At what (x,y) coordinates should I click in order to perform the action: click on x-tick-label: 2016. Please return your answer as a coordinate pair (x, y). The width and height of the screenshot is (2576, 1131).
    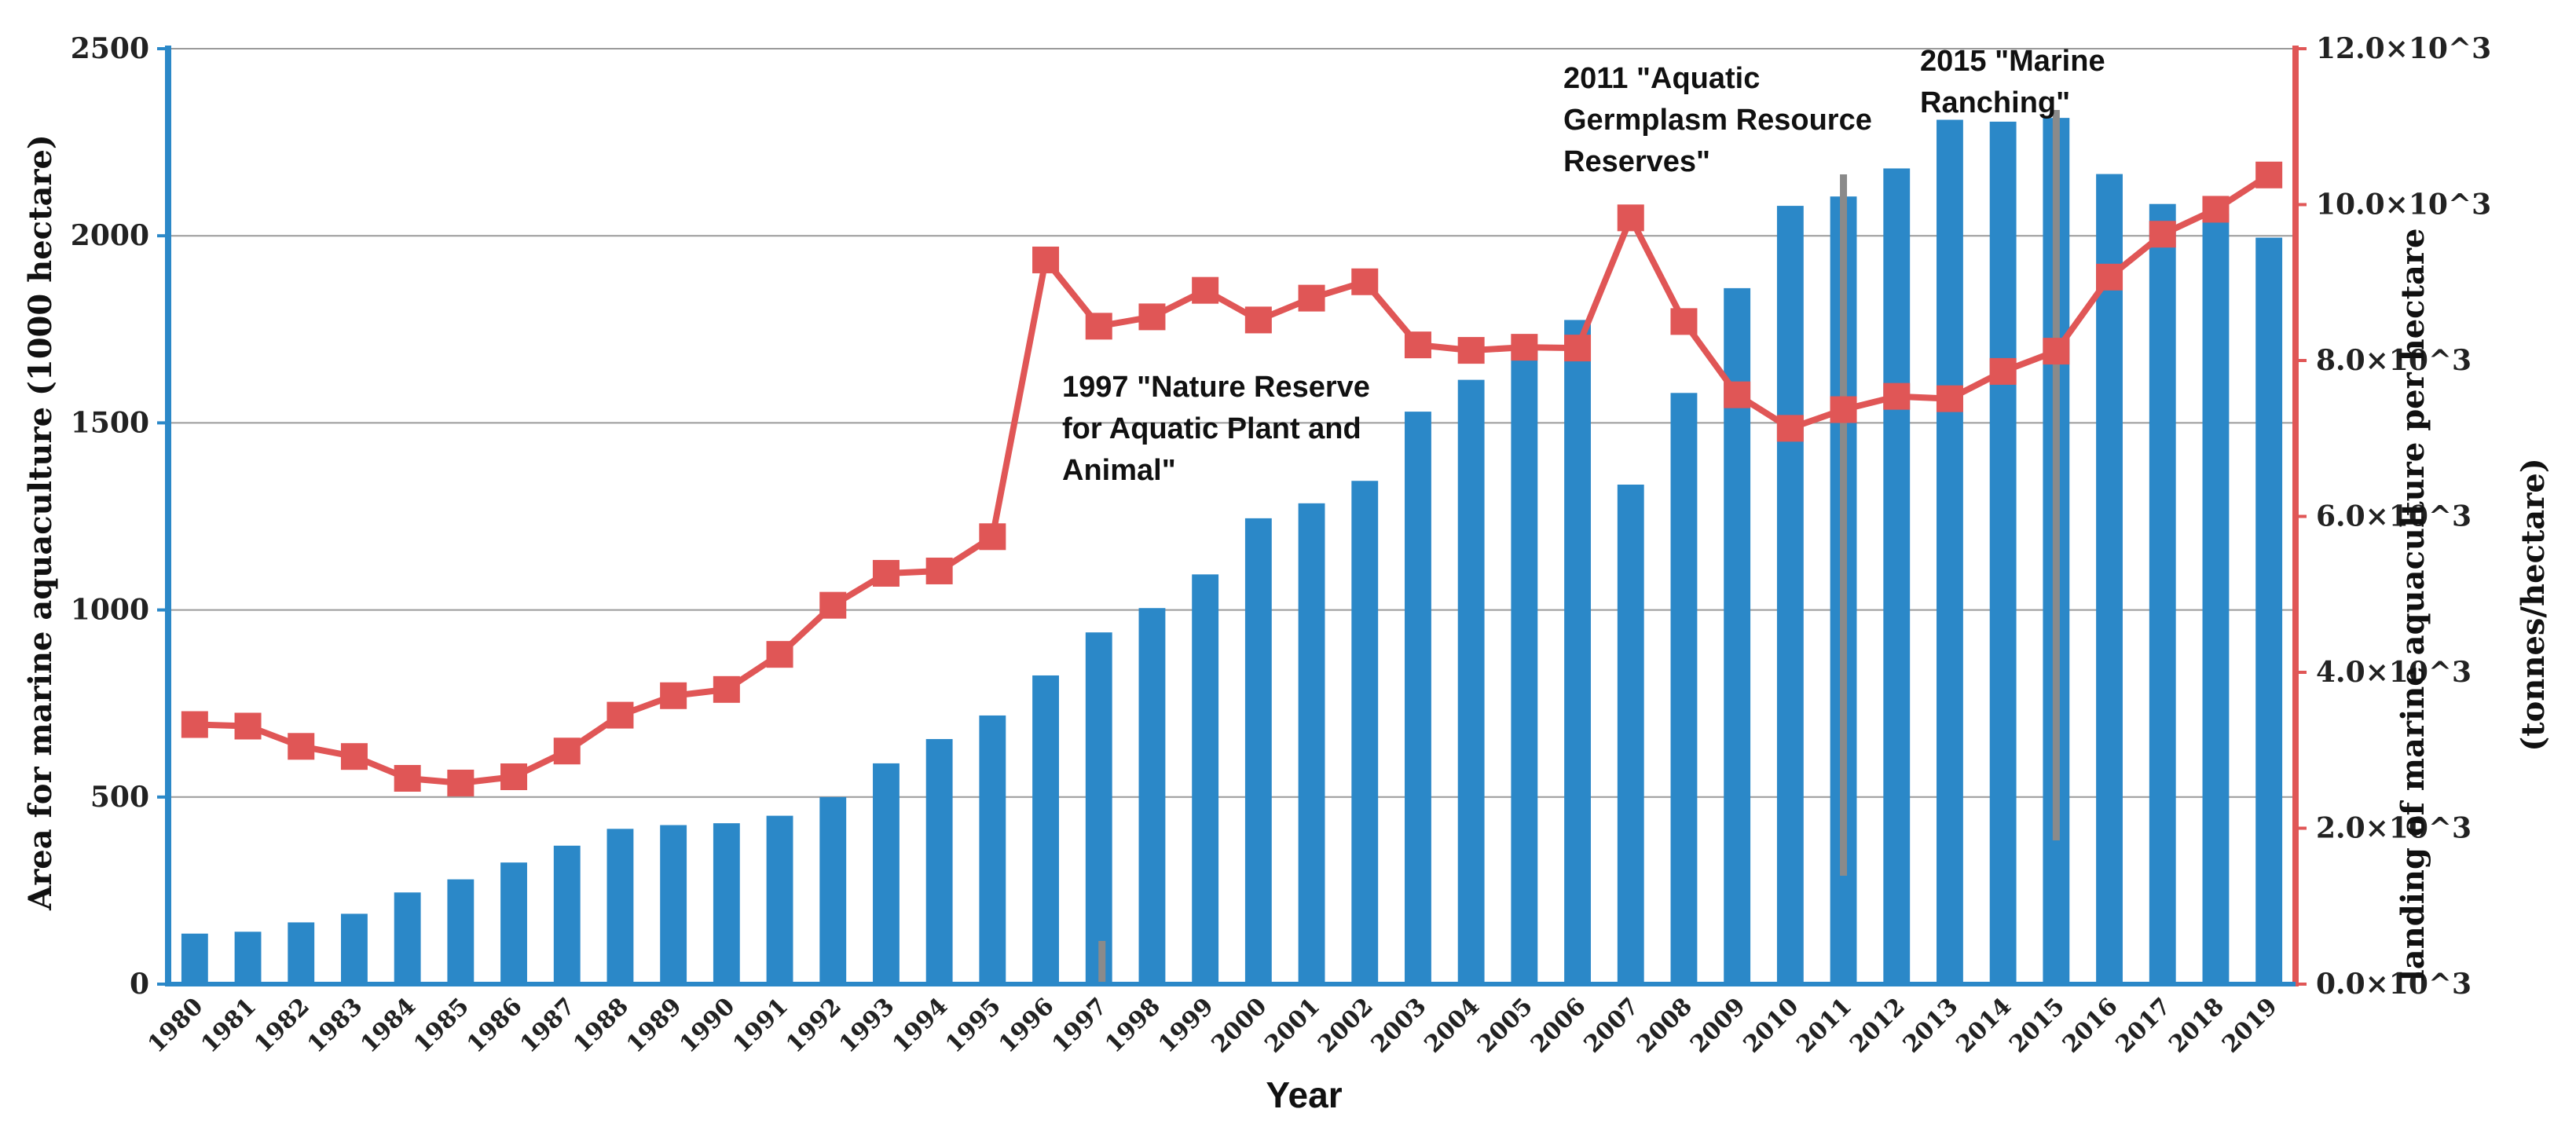
    Looking at the image, I should click on (2090, 1026).